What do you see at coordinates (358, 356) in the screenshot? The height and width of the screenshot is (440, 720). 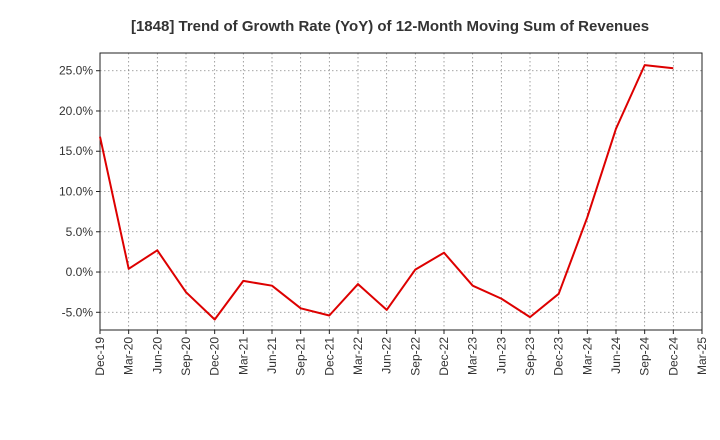 I see `x-tick-label: Mar-22` at bounding box center [358, 356].